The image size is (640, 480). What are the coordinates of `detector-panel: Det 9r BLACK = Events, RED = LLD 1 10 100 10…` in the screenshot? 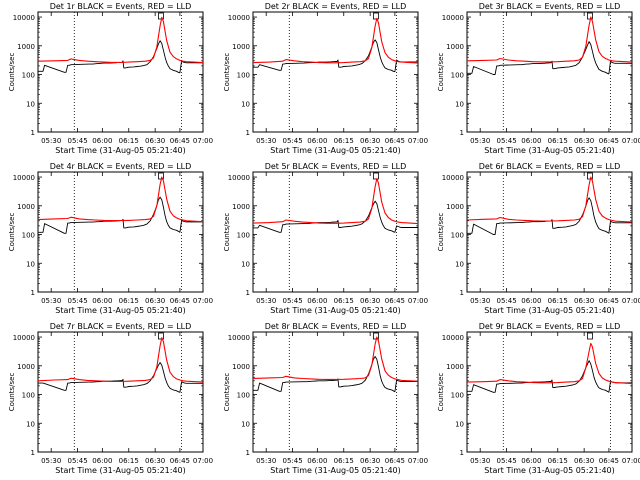 It's located at (538, 398).